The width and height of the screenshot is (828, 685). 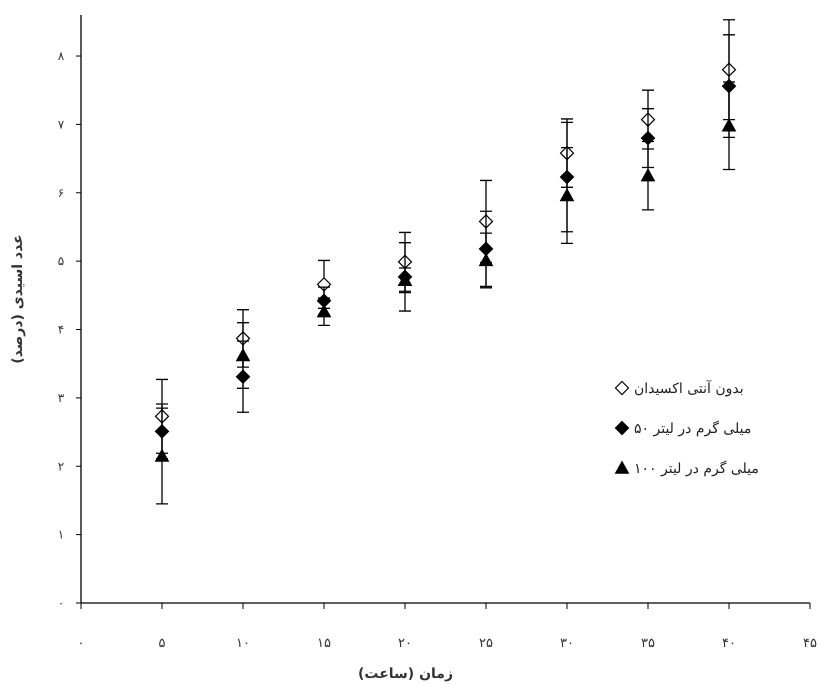 What do you see at coordinates (729, 643) in the screenshot?
I see `x-tick-label: ۴۰` at bounding box center [729, 643].